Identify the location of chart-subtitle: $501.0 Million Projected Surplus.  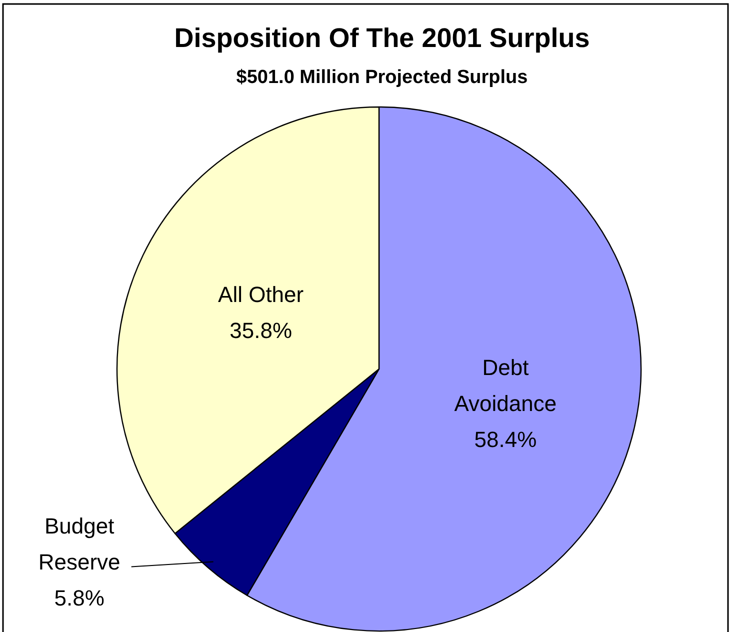
(382, 77).